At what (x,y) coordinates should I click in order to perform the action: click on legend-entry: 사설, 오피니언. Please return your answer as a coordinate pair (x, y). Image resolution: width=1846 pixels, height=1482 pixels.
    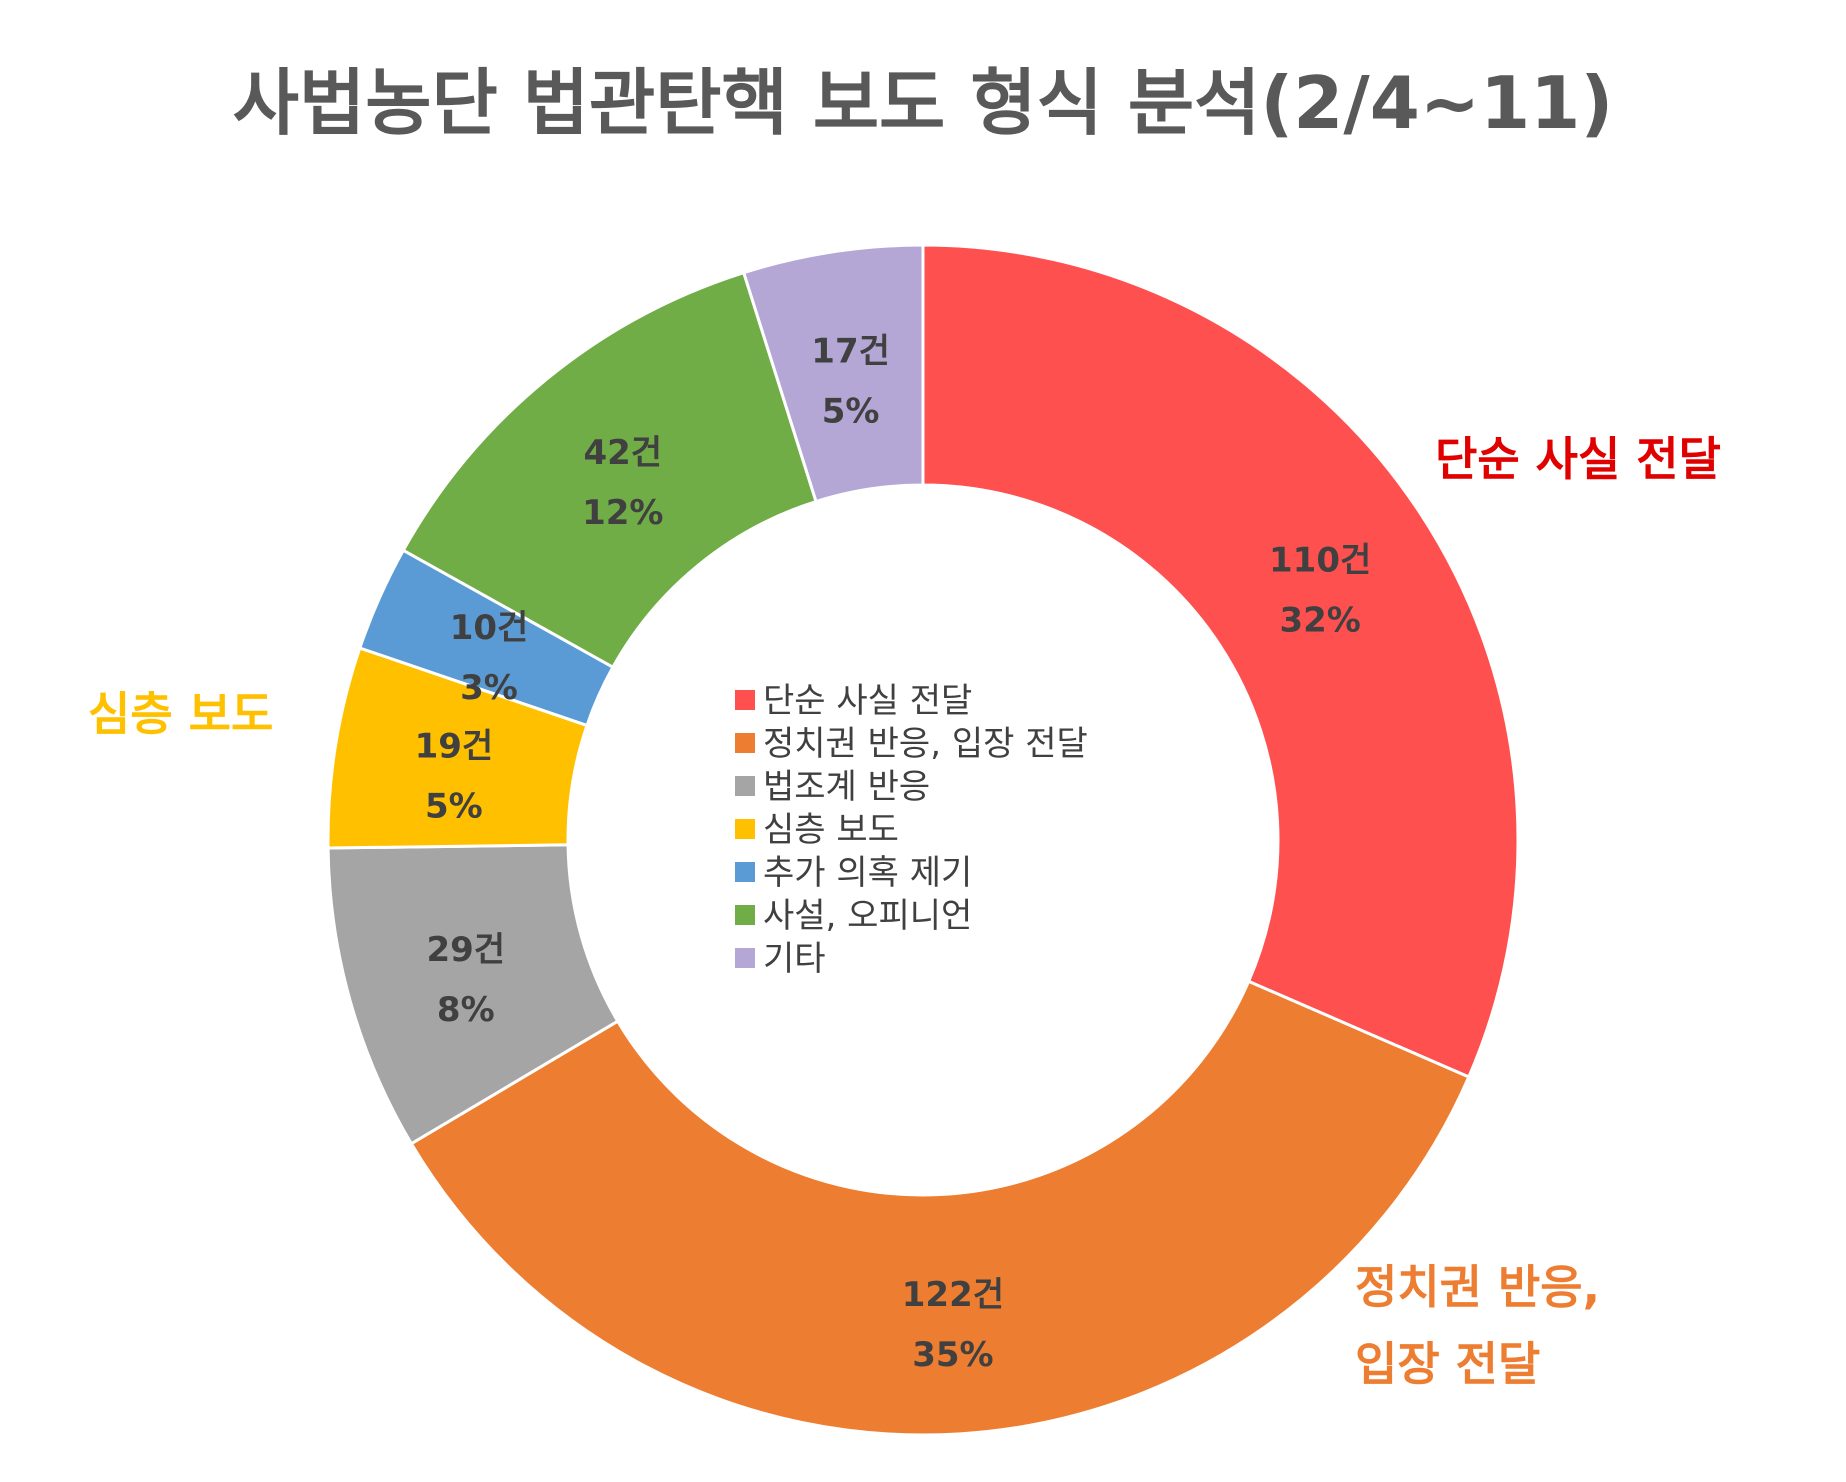
    Looking at the image, I should click on (867, 916).